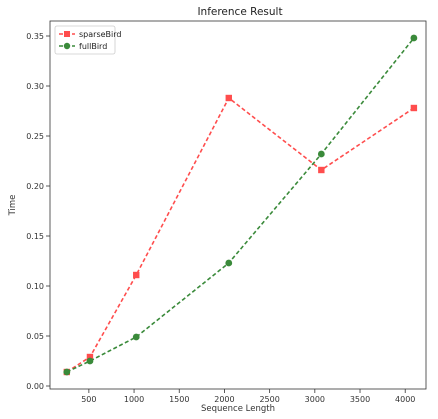 The height and width of the screenshot is (419, 438). What do you see at coordinates (35, 86) in the screenshot?
I see `y-tick-label: 0.30` at bounding box center [35, 86].